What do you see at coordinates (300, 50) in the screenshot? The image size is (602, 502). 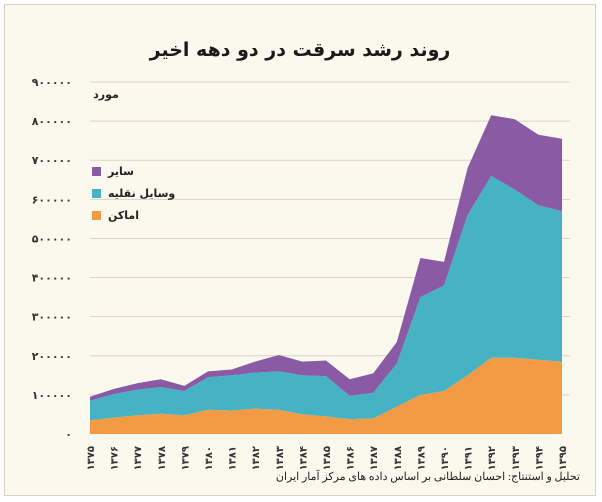 I see `chart-title: روند رشد سرقت در دو دهه اخیر` at bounding box center [300, 50].